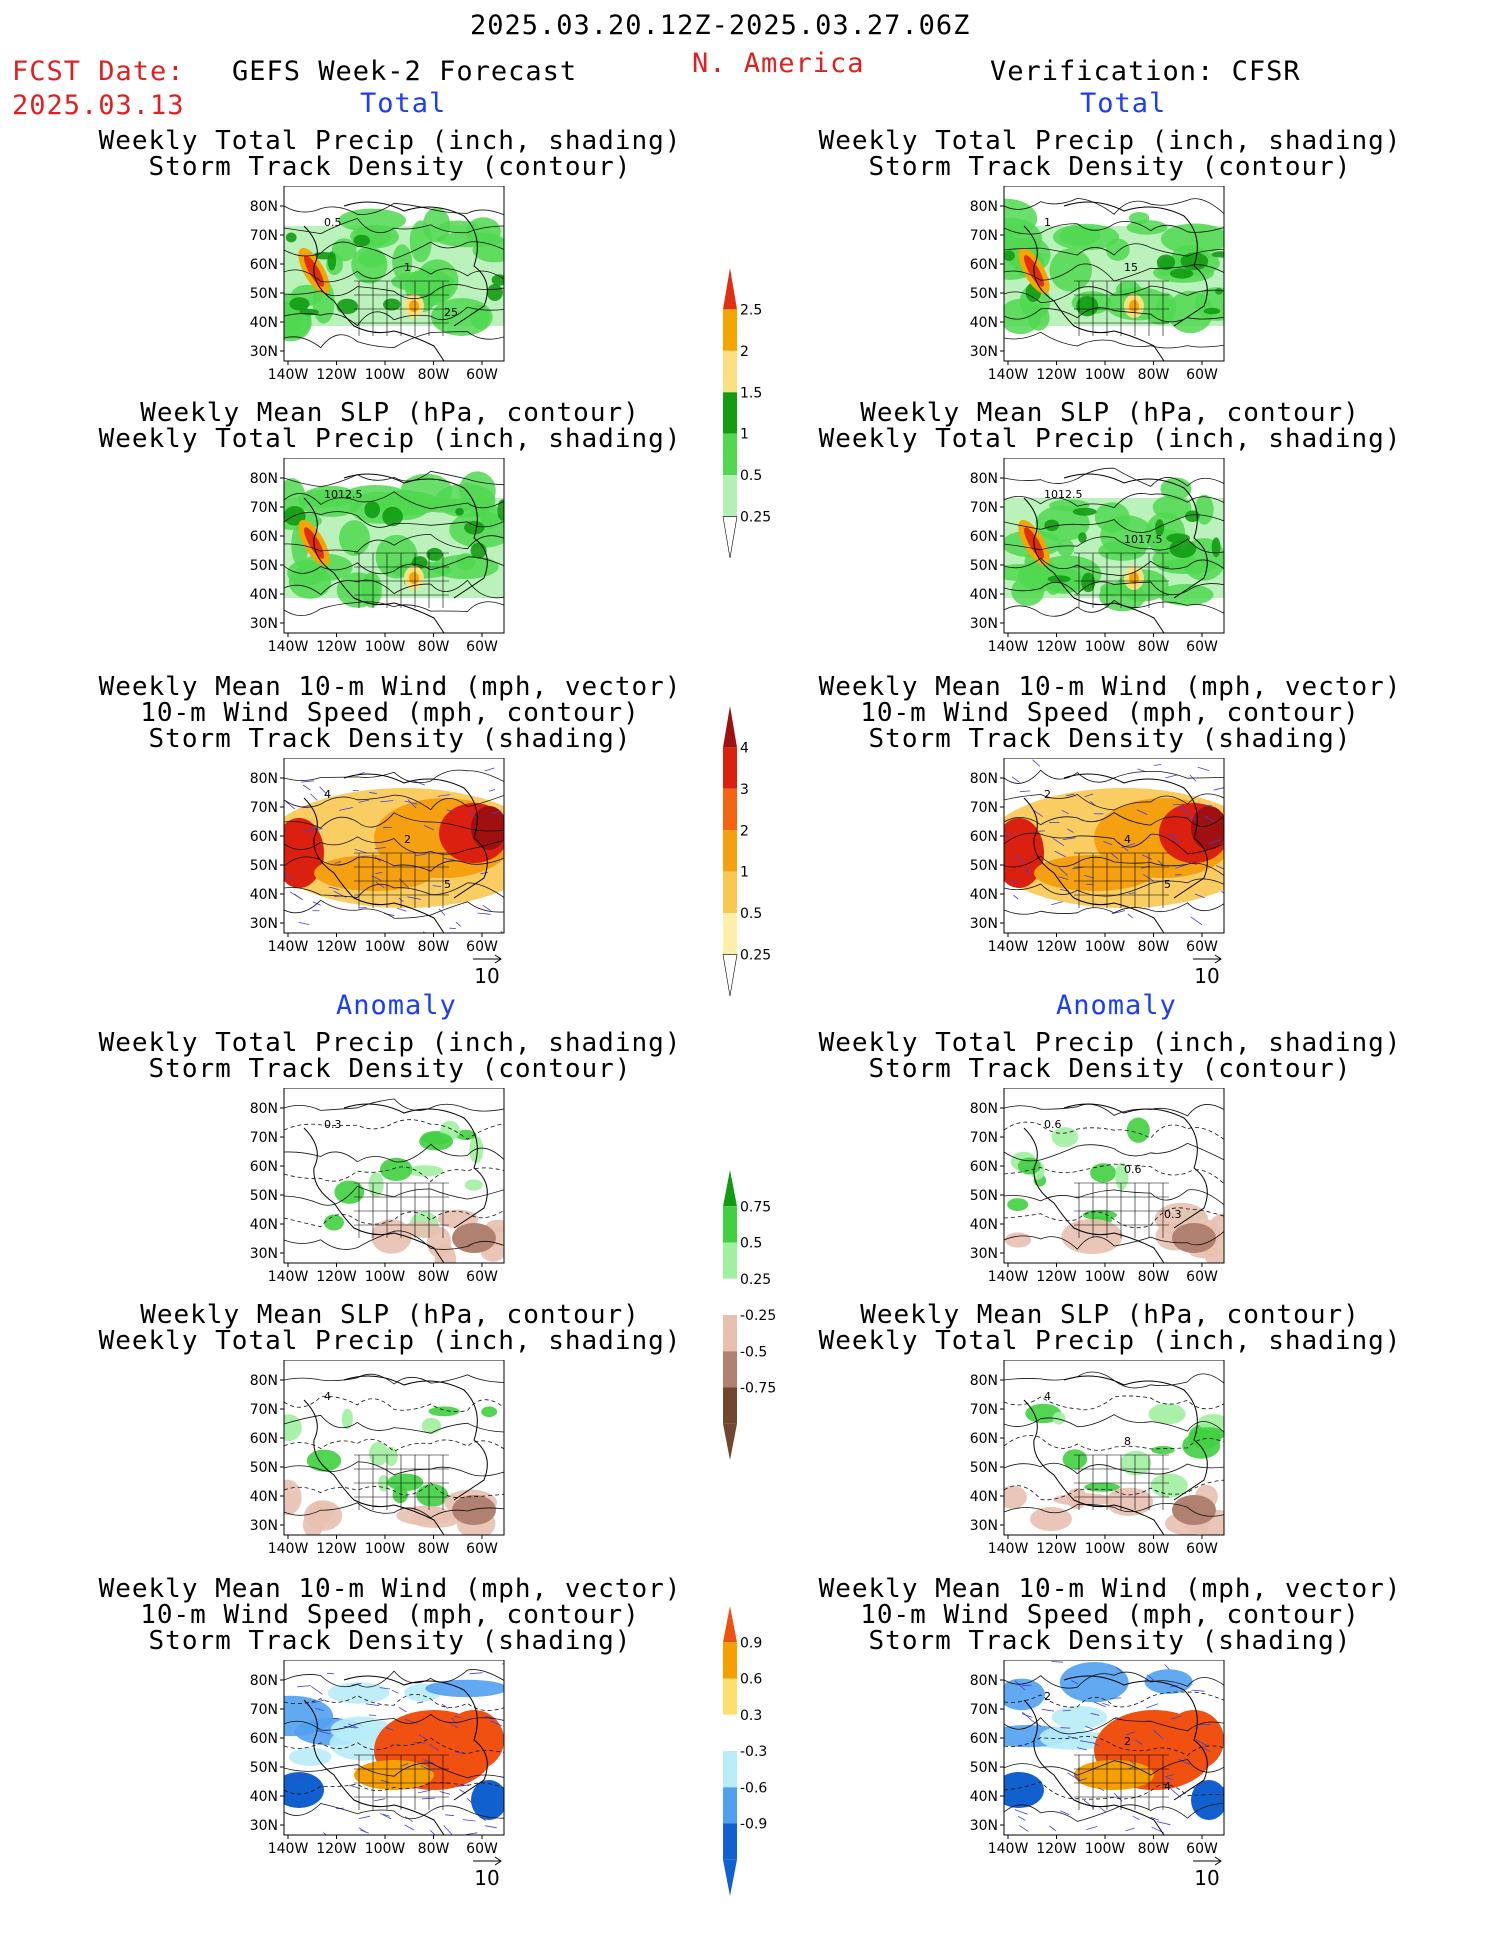 The height and width of the screenshot is (1950, 1487). Describe the element at coordinates (1143, 539) in the screenshot. I see `contour-label: 1017.5` at that location.